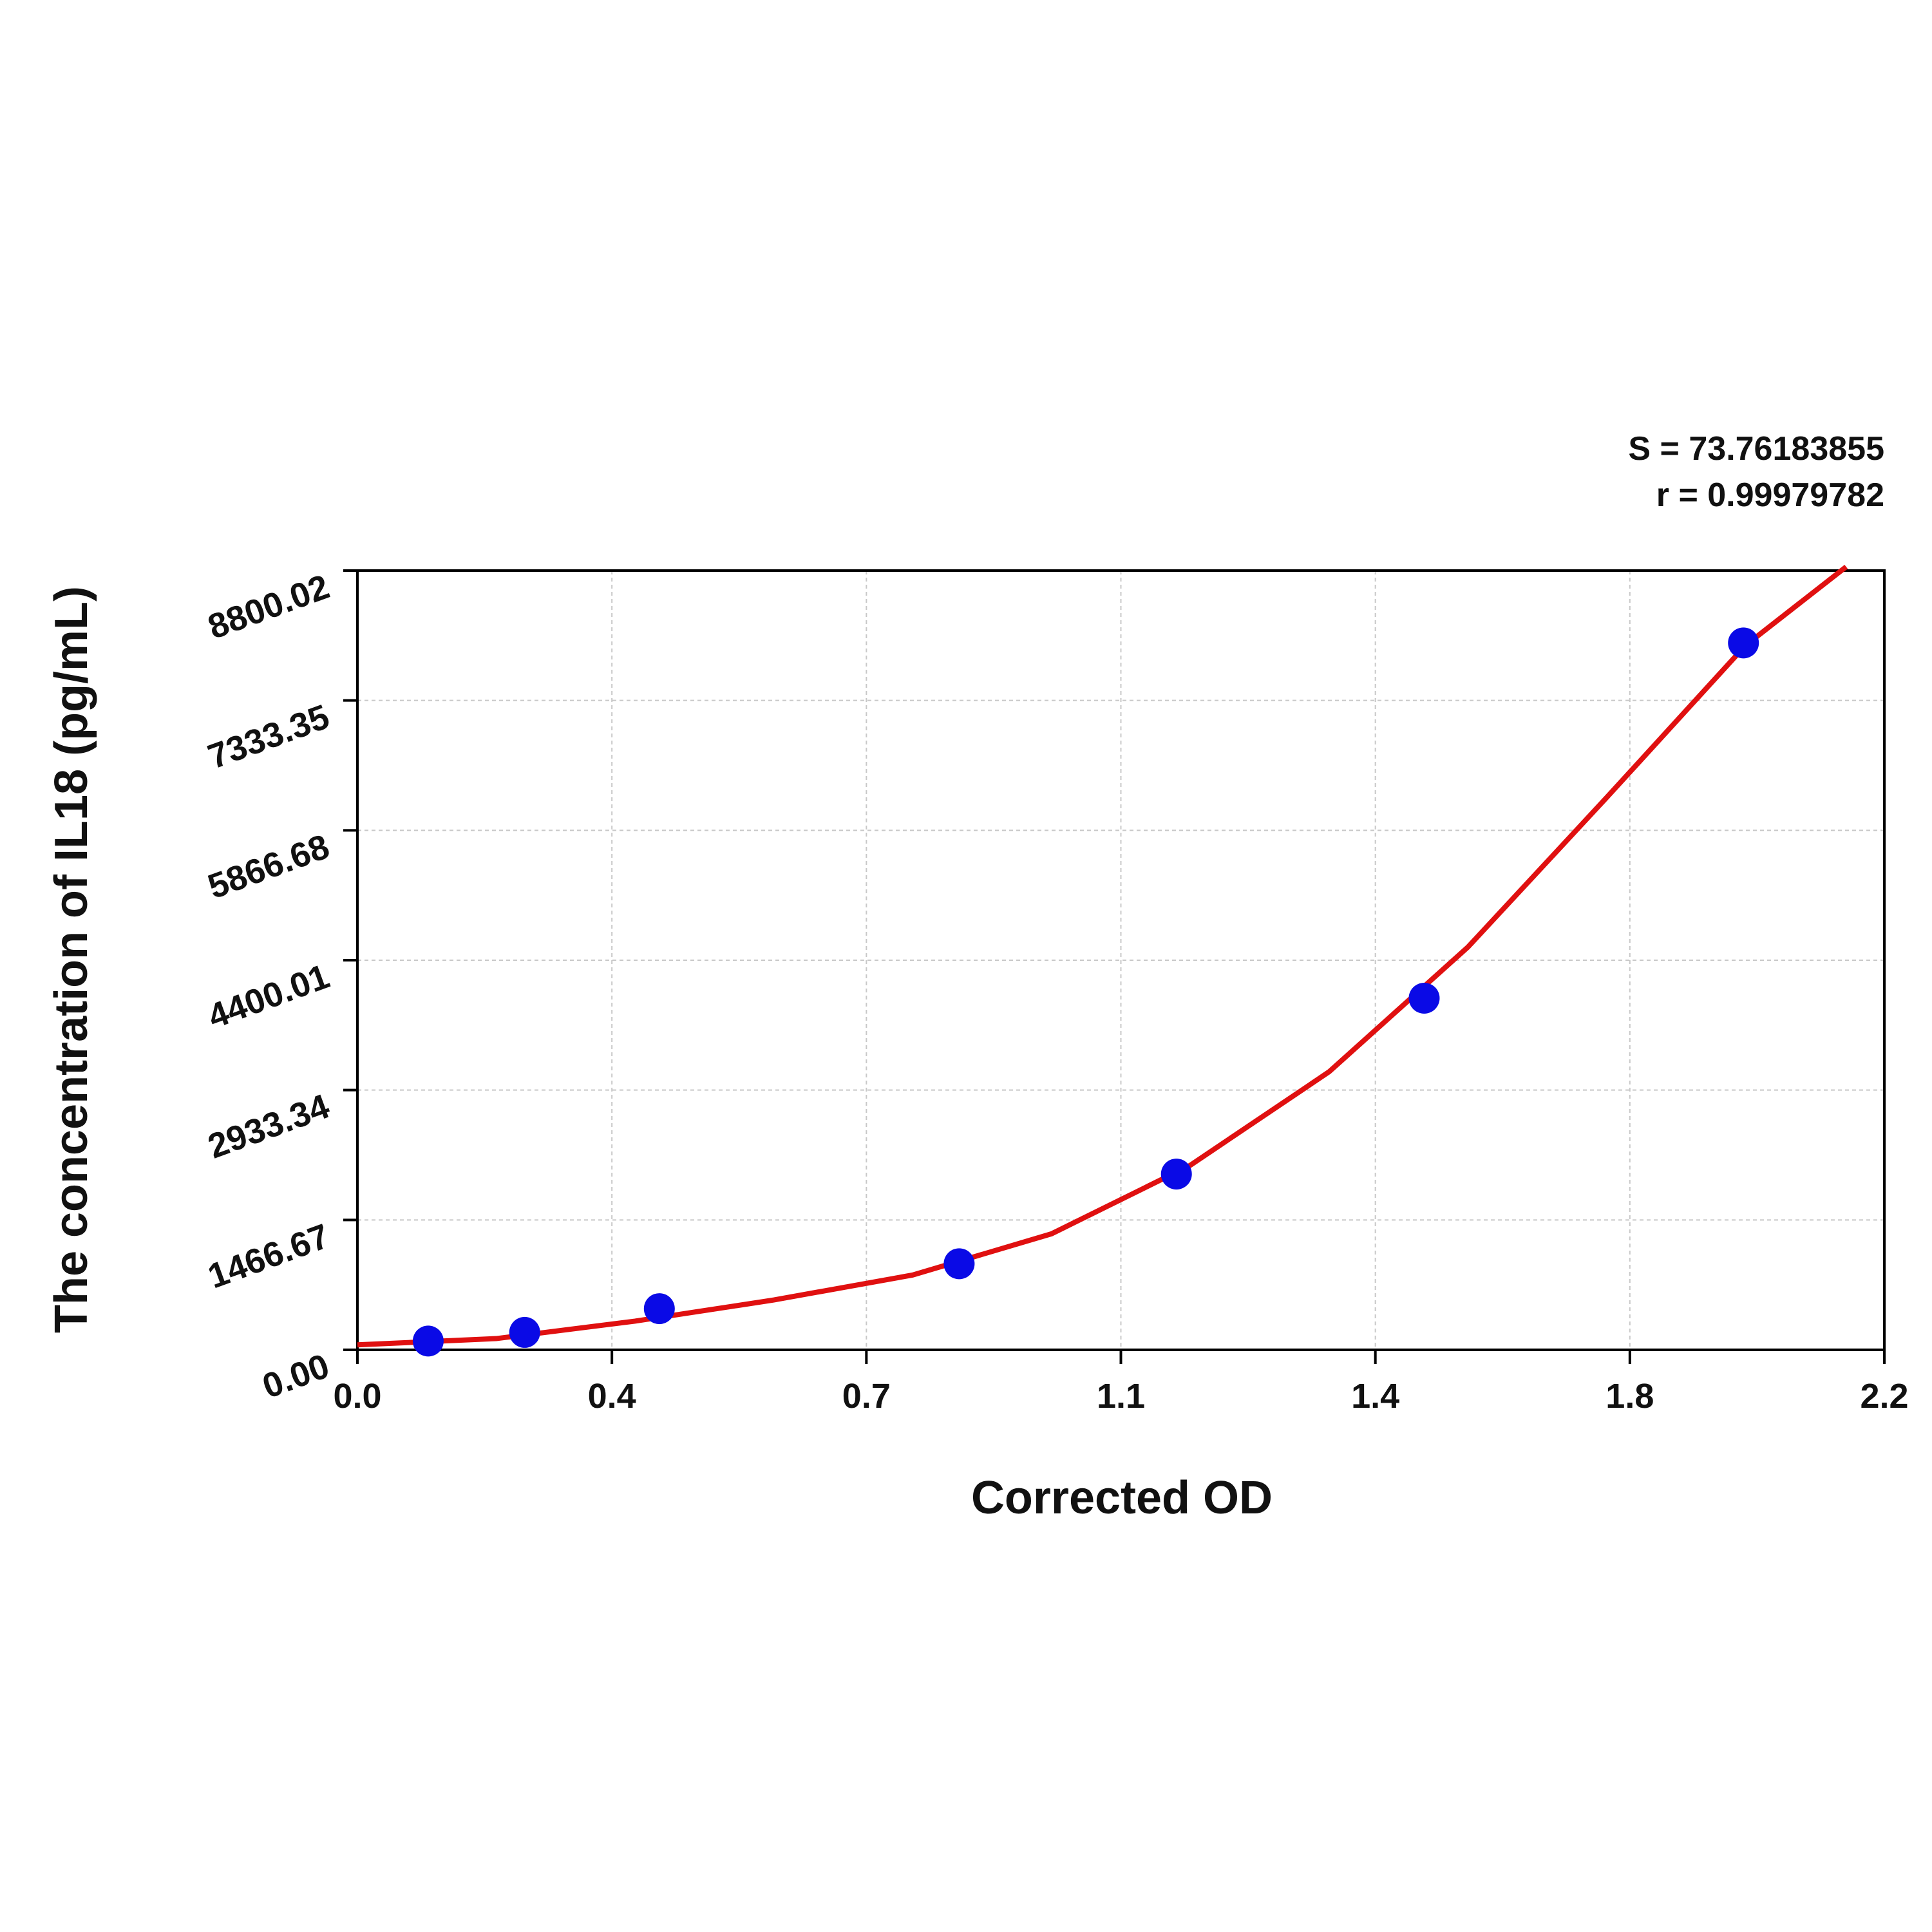 The image size is (1932, 1932). What do you see at coordinates (1121, 1397) in the screenshot?
I see `x-tick-label: 1.1` at bounding box center [1121, 1397].